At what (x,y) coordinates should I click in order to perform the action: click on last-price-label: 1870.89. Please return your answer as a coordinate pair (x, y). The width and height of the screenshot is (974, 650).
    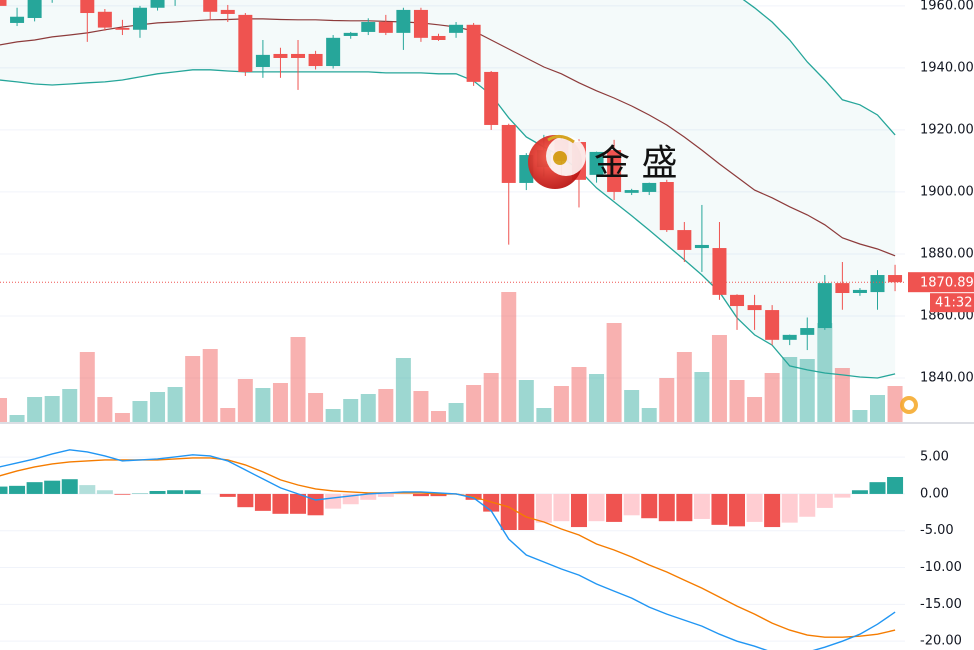
    Looking at the image, I should click on (947, 283).